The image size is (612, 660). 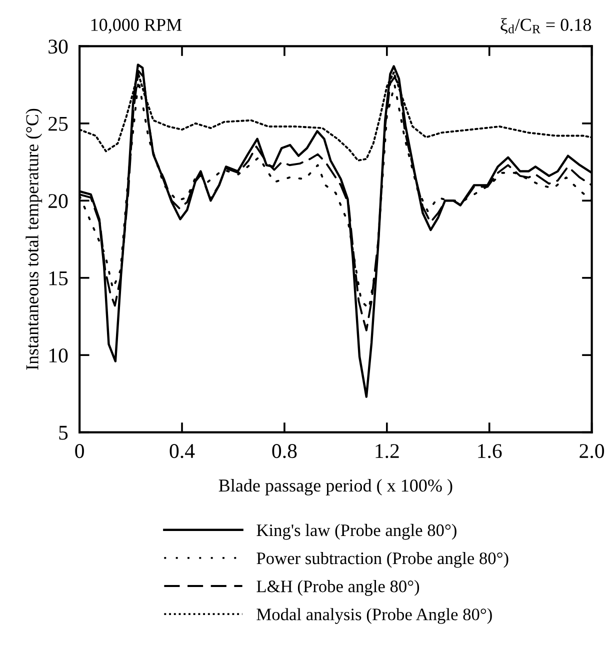 I want to click on y-tick-label: 20, so click(x=58, y=201).